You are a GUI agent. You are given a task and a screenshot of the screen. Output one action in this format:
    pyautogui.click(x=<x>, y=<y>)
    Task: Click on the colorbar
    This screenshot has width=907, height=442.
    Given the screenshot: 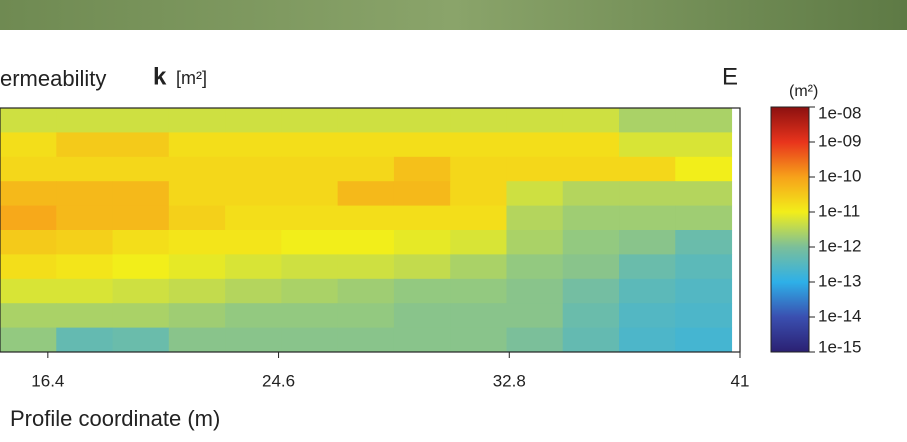 What is the action you would take?
    pyautogui.click(x=790, y=229)
    